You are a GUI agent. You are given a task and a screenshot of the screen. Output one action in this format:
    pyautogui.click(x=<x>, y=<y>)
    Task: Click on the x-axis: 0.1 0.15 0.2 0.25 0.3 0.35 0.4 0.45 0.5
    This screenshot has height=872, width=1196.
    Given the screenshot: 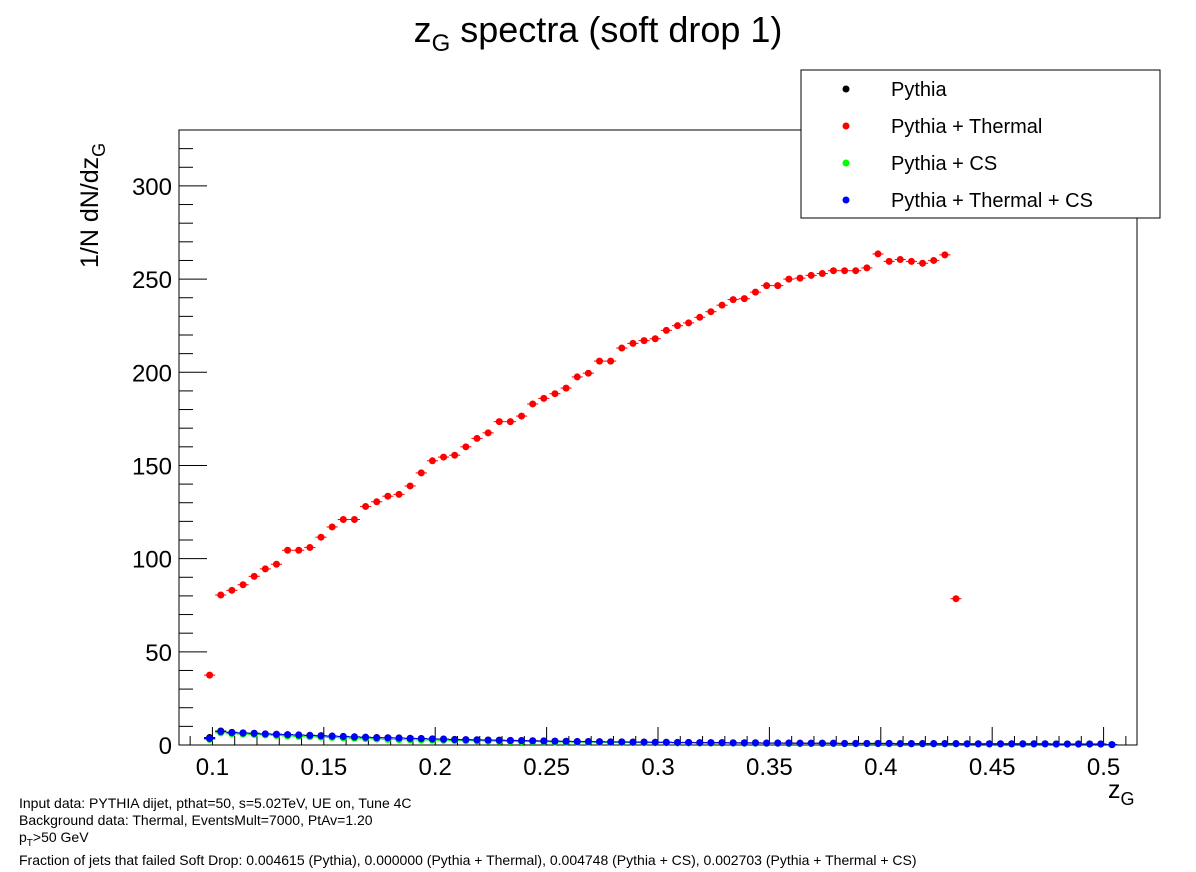 What is the action you would take?
    pyautogui.click(x=658, y=754)
    